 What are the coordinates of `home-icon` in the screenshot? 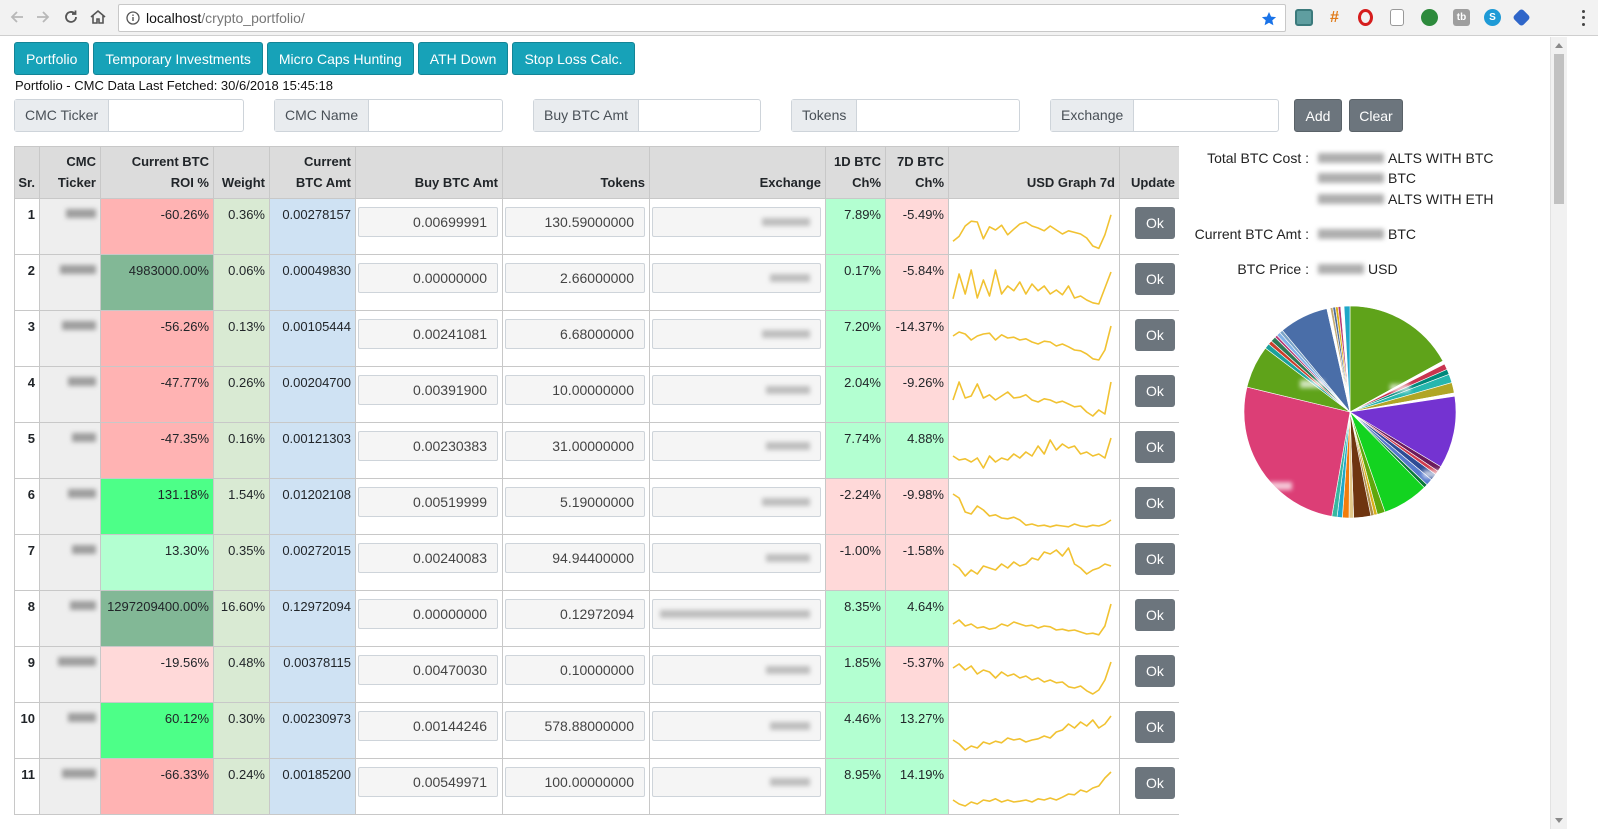 It's located at (98, 17).